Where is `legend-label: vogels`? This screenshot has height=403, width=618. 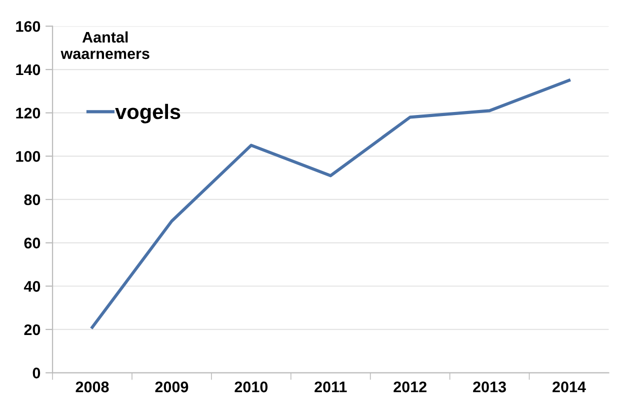
legend-label: vogels is located at coordinates (147, 114).